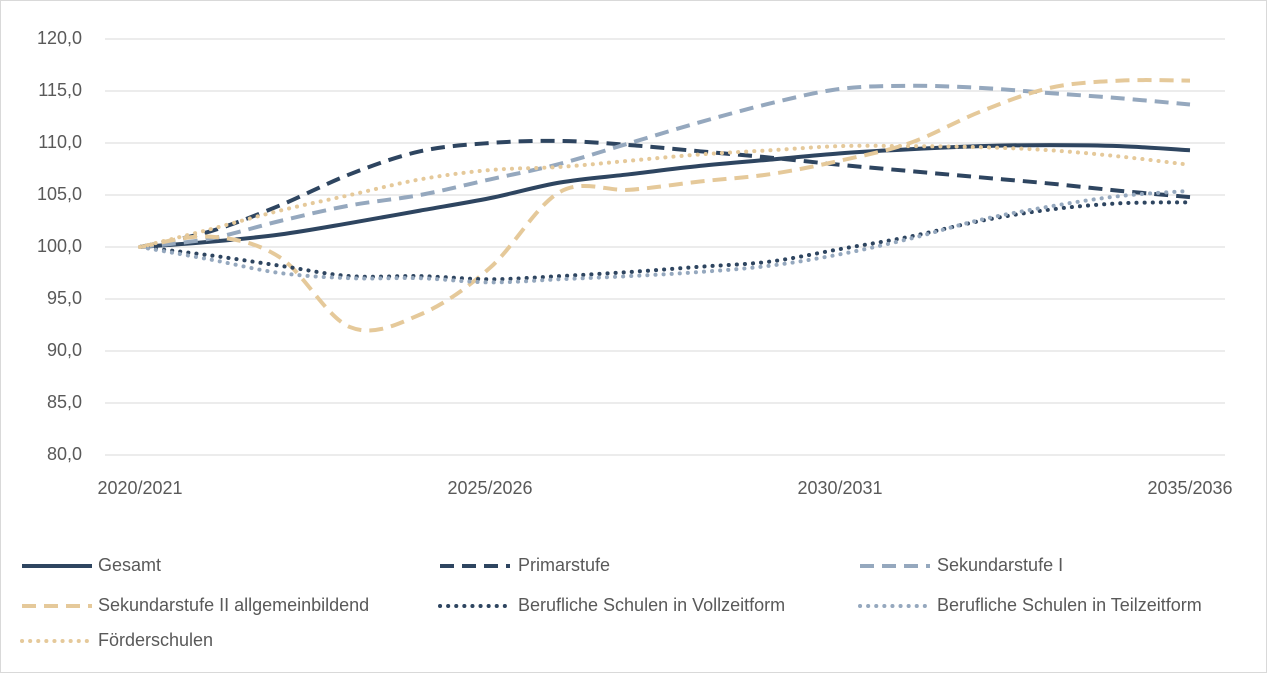 This screenshot has width=1267, height=678. What do you see at coordinates (564, 565) in the screenshot?
I see `legend-label: Primarstufe` at bounding box center [564, 565].